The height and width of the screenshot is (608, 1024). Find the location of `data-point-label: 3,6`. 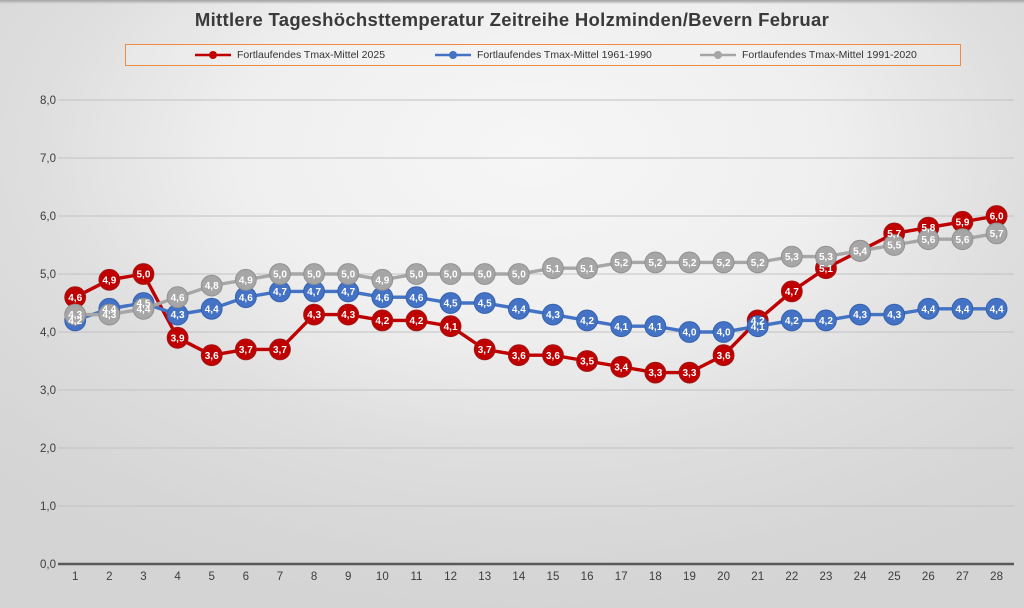

data-point-label: 3,6 is located at coordinates (553, 356).